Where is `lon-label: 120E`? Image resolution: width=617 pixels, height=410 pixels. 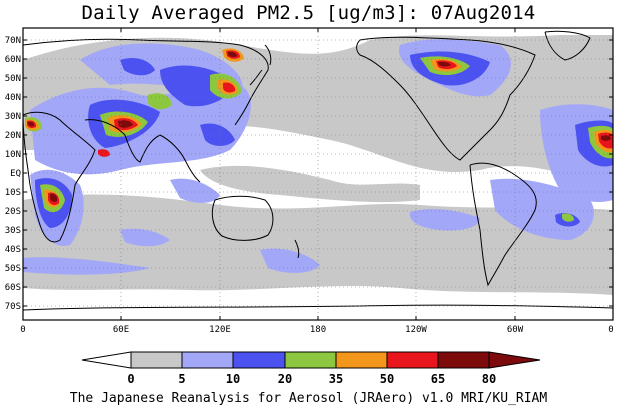 lon-label: 120E is located at coordinates (220, 330).